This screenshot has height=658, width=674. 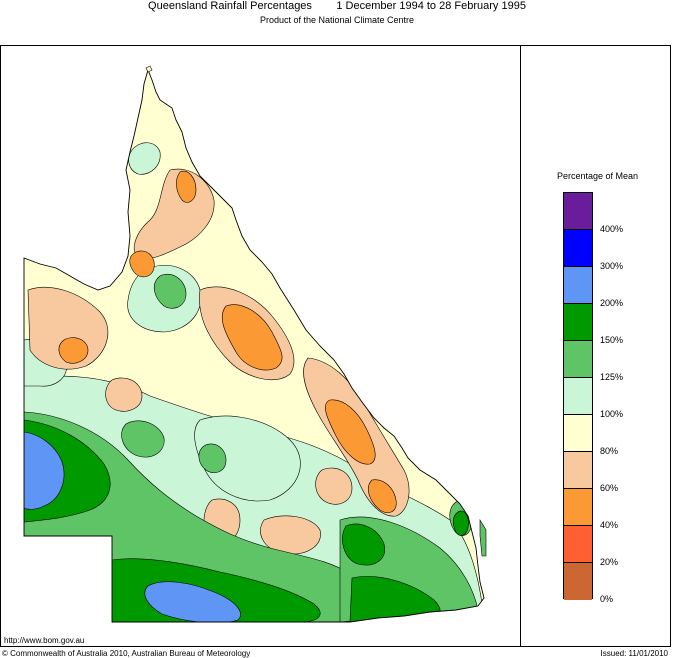 What do you see at coordinates (578, 507) in the screenshot?
I see `legend-swatch-40pct` at bounding box center [578, 507].